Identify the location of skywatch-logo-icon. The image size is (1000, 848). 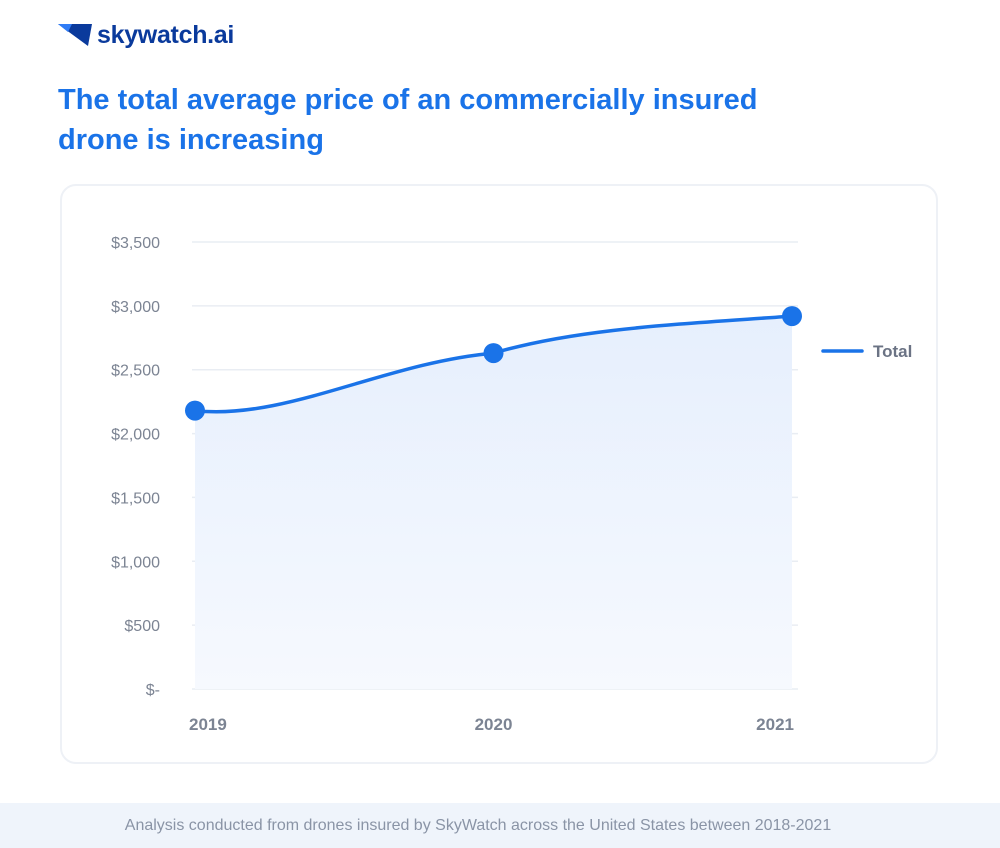
(75, 35).